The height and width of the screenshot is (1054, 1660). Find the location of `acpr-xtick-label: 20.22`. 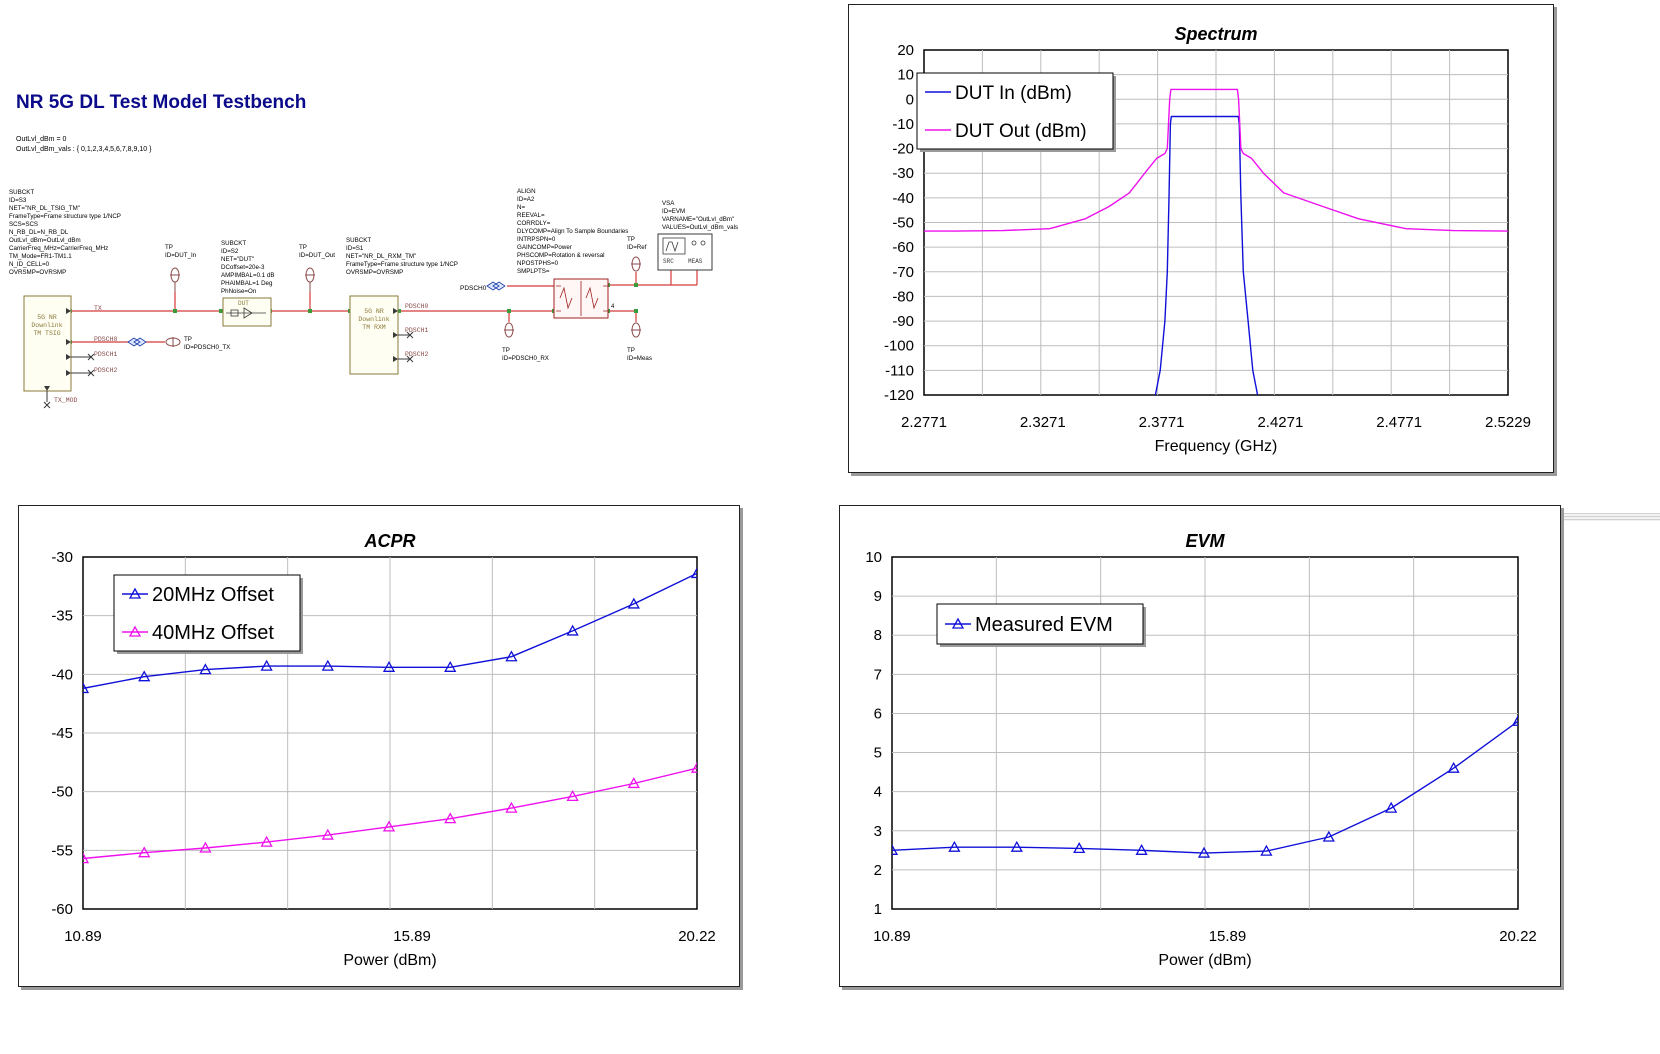

acpr-xtick-label: 20.22 is located at coordinates (697, 936).